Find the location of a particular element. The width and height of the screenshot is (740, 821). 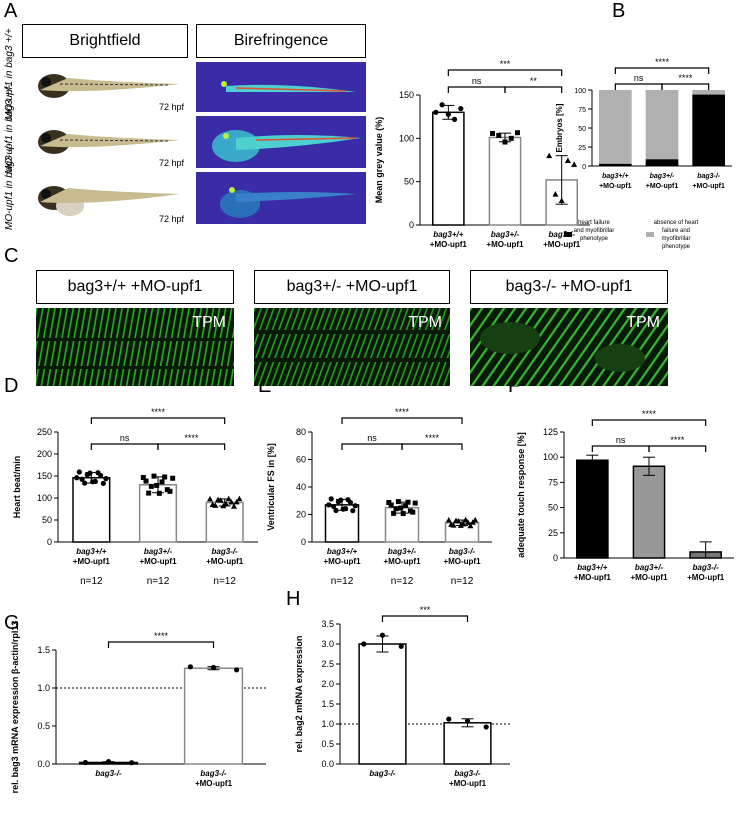

y-tick-label: 0.5 is located at coordinates (327, 744).